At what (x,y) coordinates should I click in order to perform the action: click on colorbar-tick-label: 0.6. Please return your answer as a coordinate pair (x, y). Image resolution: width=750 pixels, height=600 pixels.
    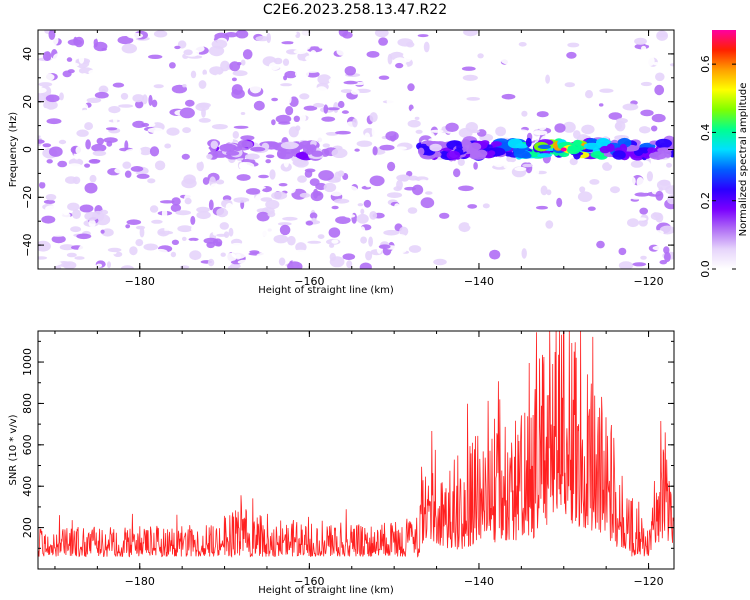
    Looking at the image, I should click on (705, 64).